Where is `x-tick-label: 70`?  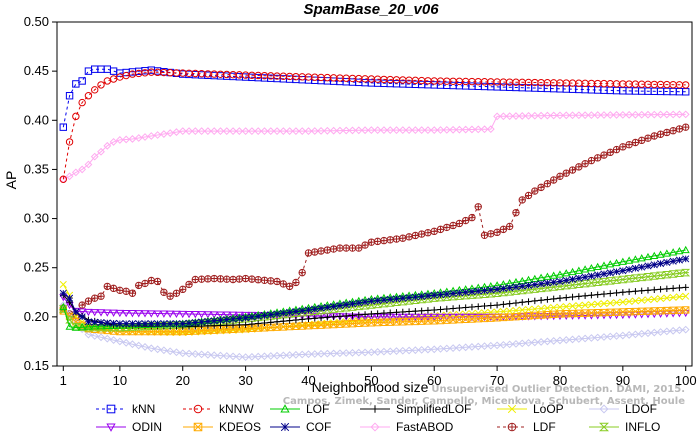
x-tick-label: 70 is located at coordinates (497, 380).